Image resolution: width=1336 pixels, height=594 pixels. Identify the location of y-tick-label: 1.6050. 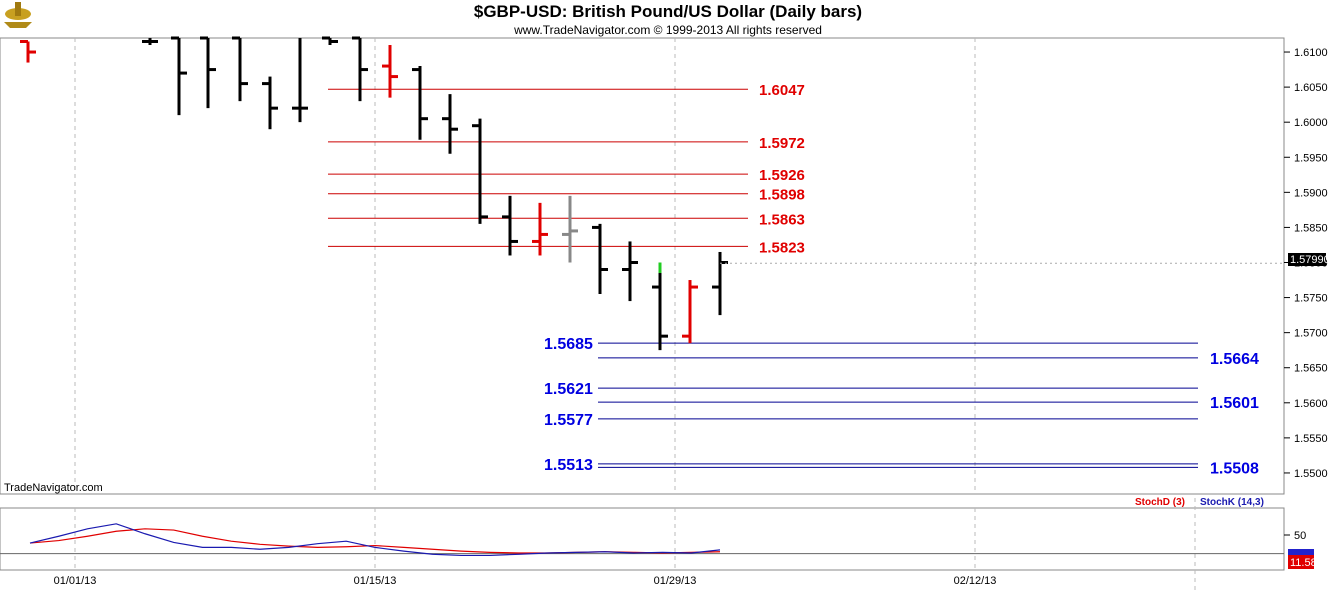
(1311, 88).